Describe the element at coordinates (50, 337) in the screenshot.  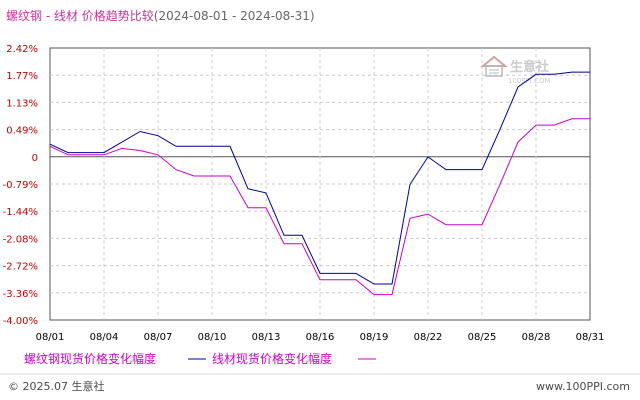
I see `x-tick-label: 08/01` at that location.